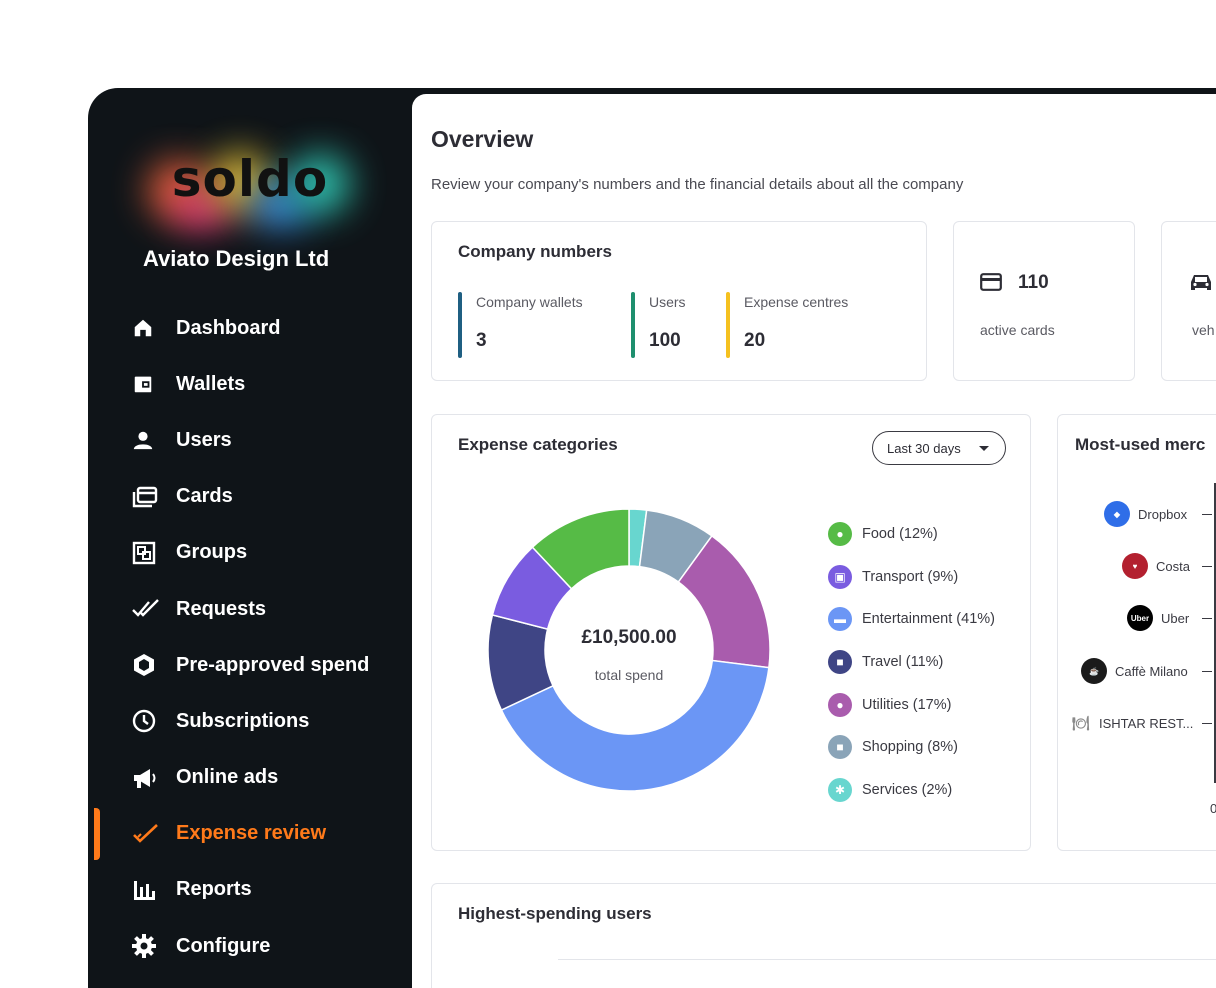 The image size is (1216, 988). I want to click on bus-icon: ▣, so click(840, 576).